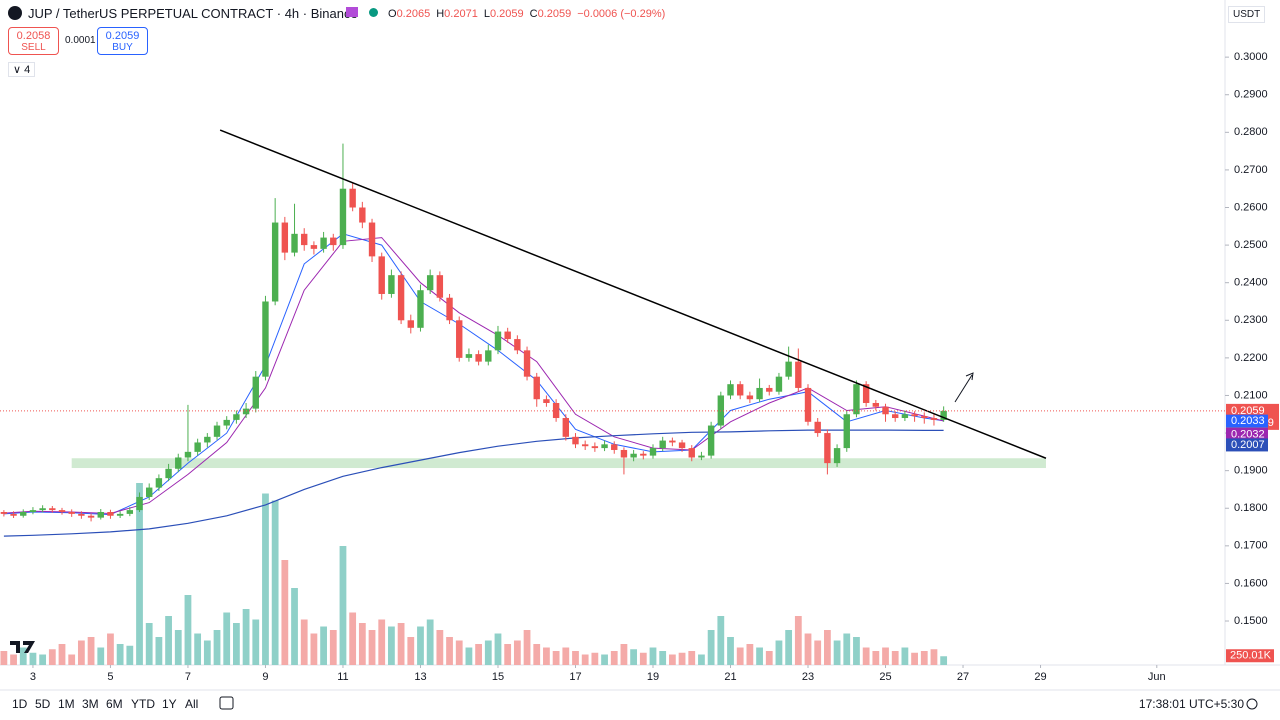  Describe the element at coordinates (122, 47) in the screenshot. I see `buy-label: BUY` at that location.